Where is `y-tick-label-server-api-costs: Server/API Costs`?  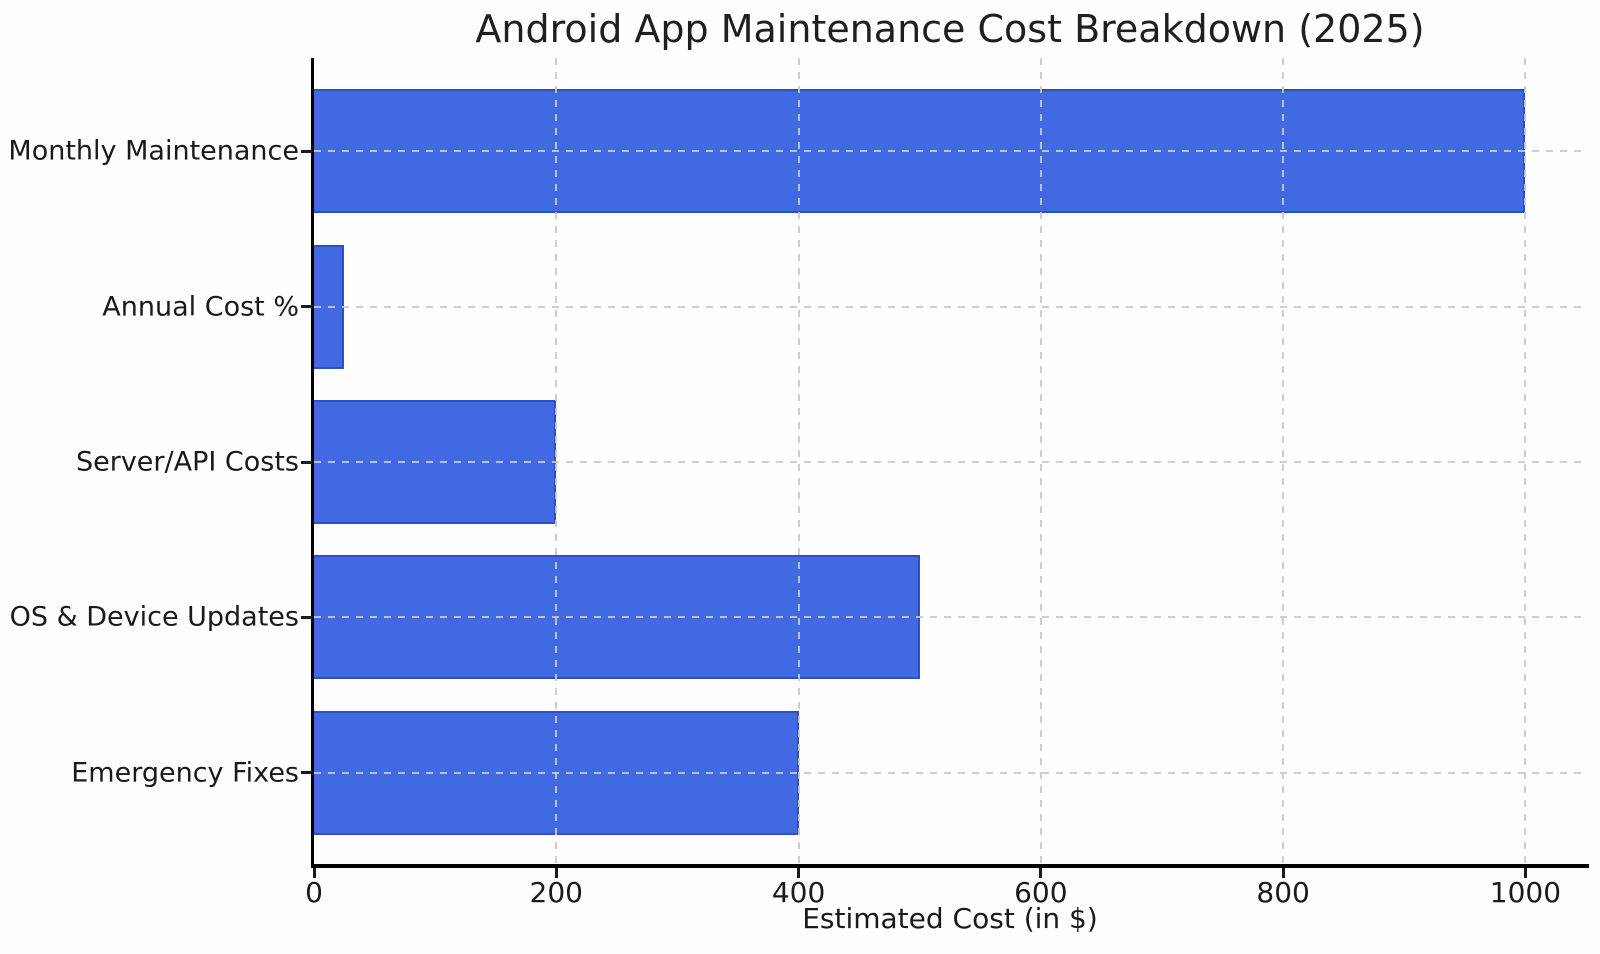 y-tick-label-server-api-costs: Server/API Costs is located at coordinates (187, 462).